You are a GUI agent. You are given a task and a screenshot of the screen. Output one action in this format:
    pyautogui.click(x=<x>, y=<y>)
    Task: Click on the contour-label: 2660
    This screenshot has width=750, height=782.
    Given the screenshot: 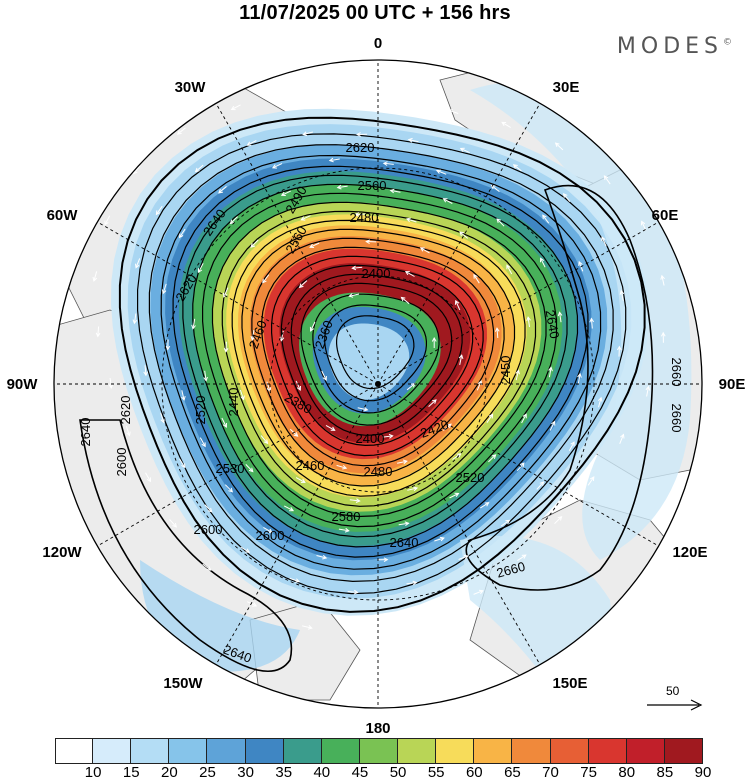 What is the action you would take?
    pyautogui.click(x=676, y=418)
    